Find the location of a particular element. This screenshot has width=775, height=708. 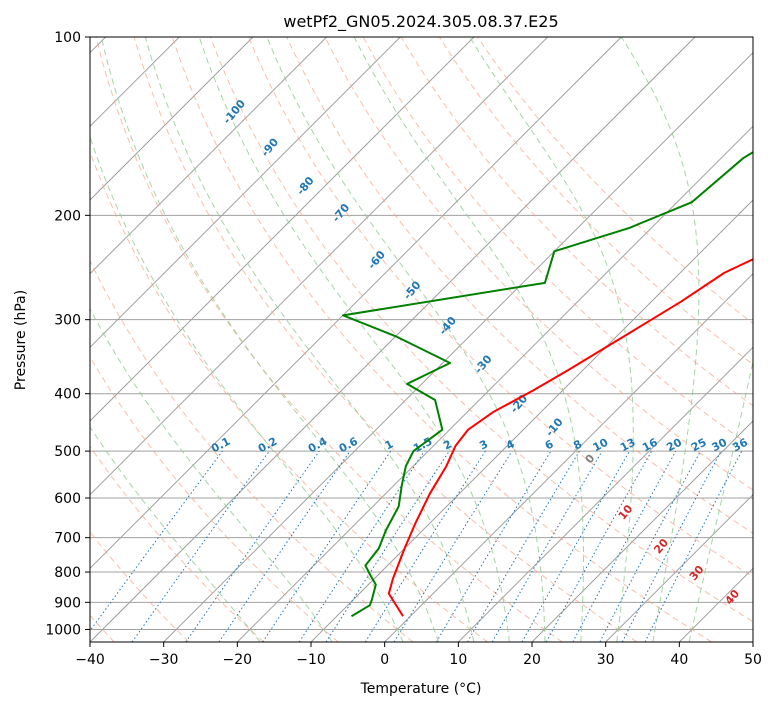

mixing-ratio-label: 25 is located at coordinates (699, 445).